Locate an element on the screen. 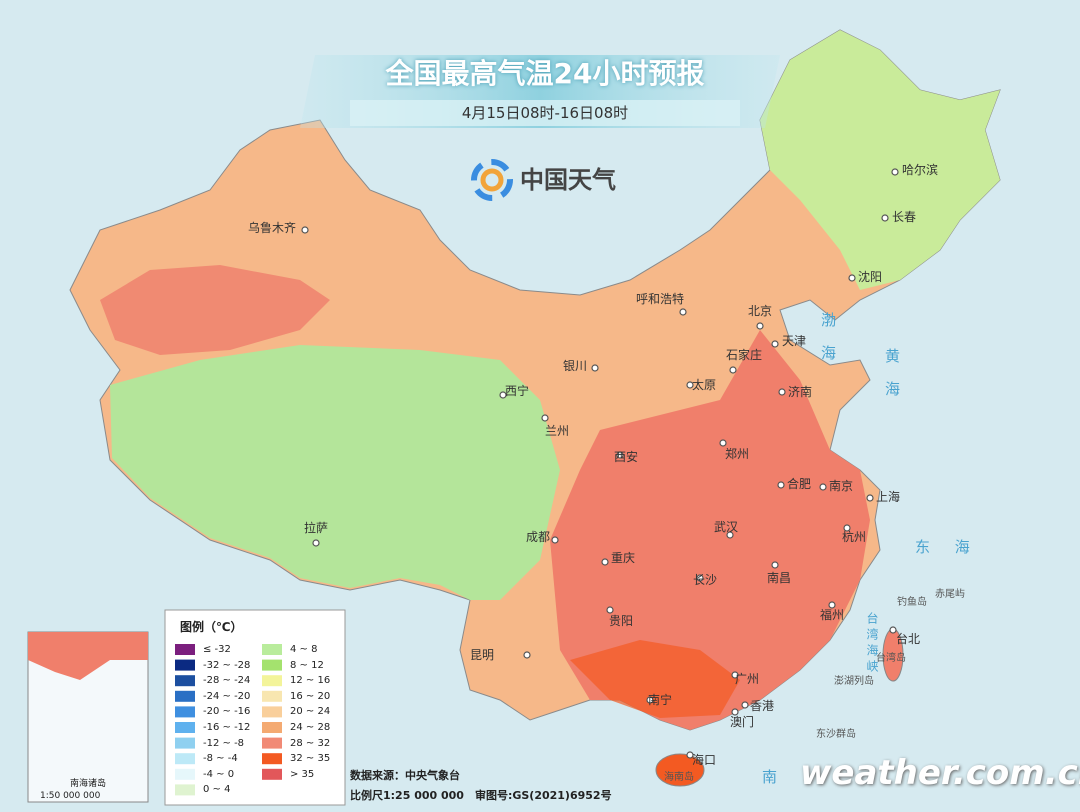  sea-label: 台湾海峡 is located at coordinates (872, 644).